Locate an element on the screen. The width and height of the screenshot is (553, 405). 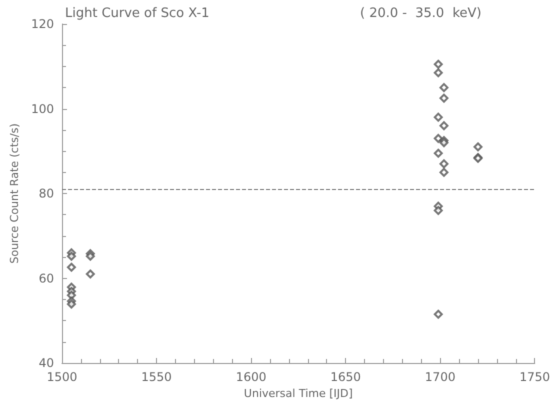
x-tick-label: 1700 is located at coordinates (440, 377).